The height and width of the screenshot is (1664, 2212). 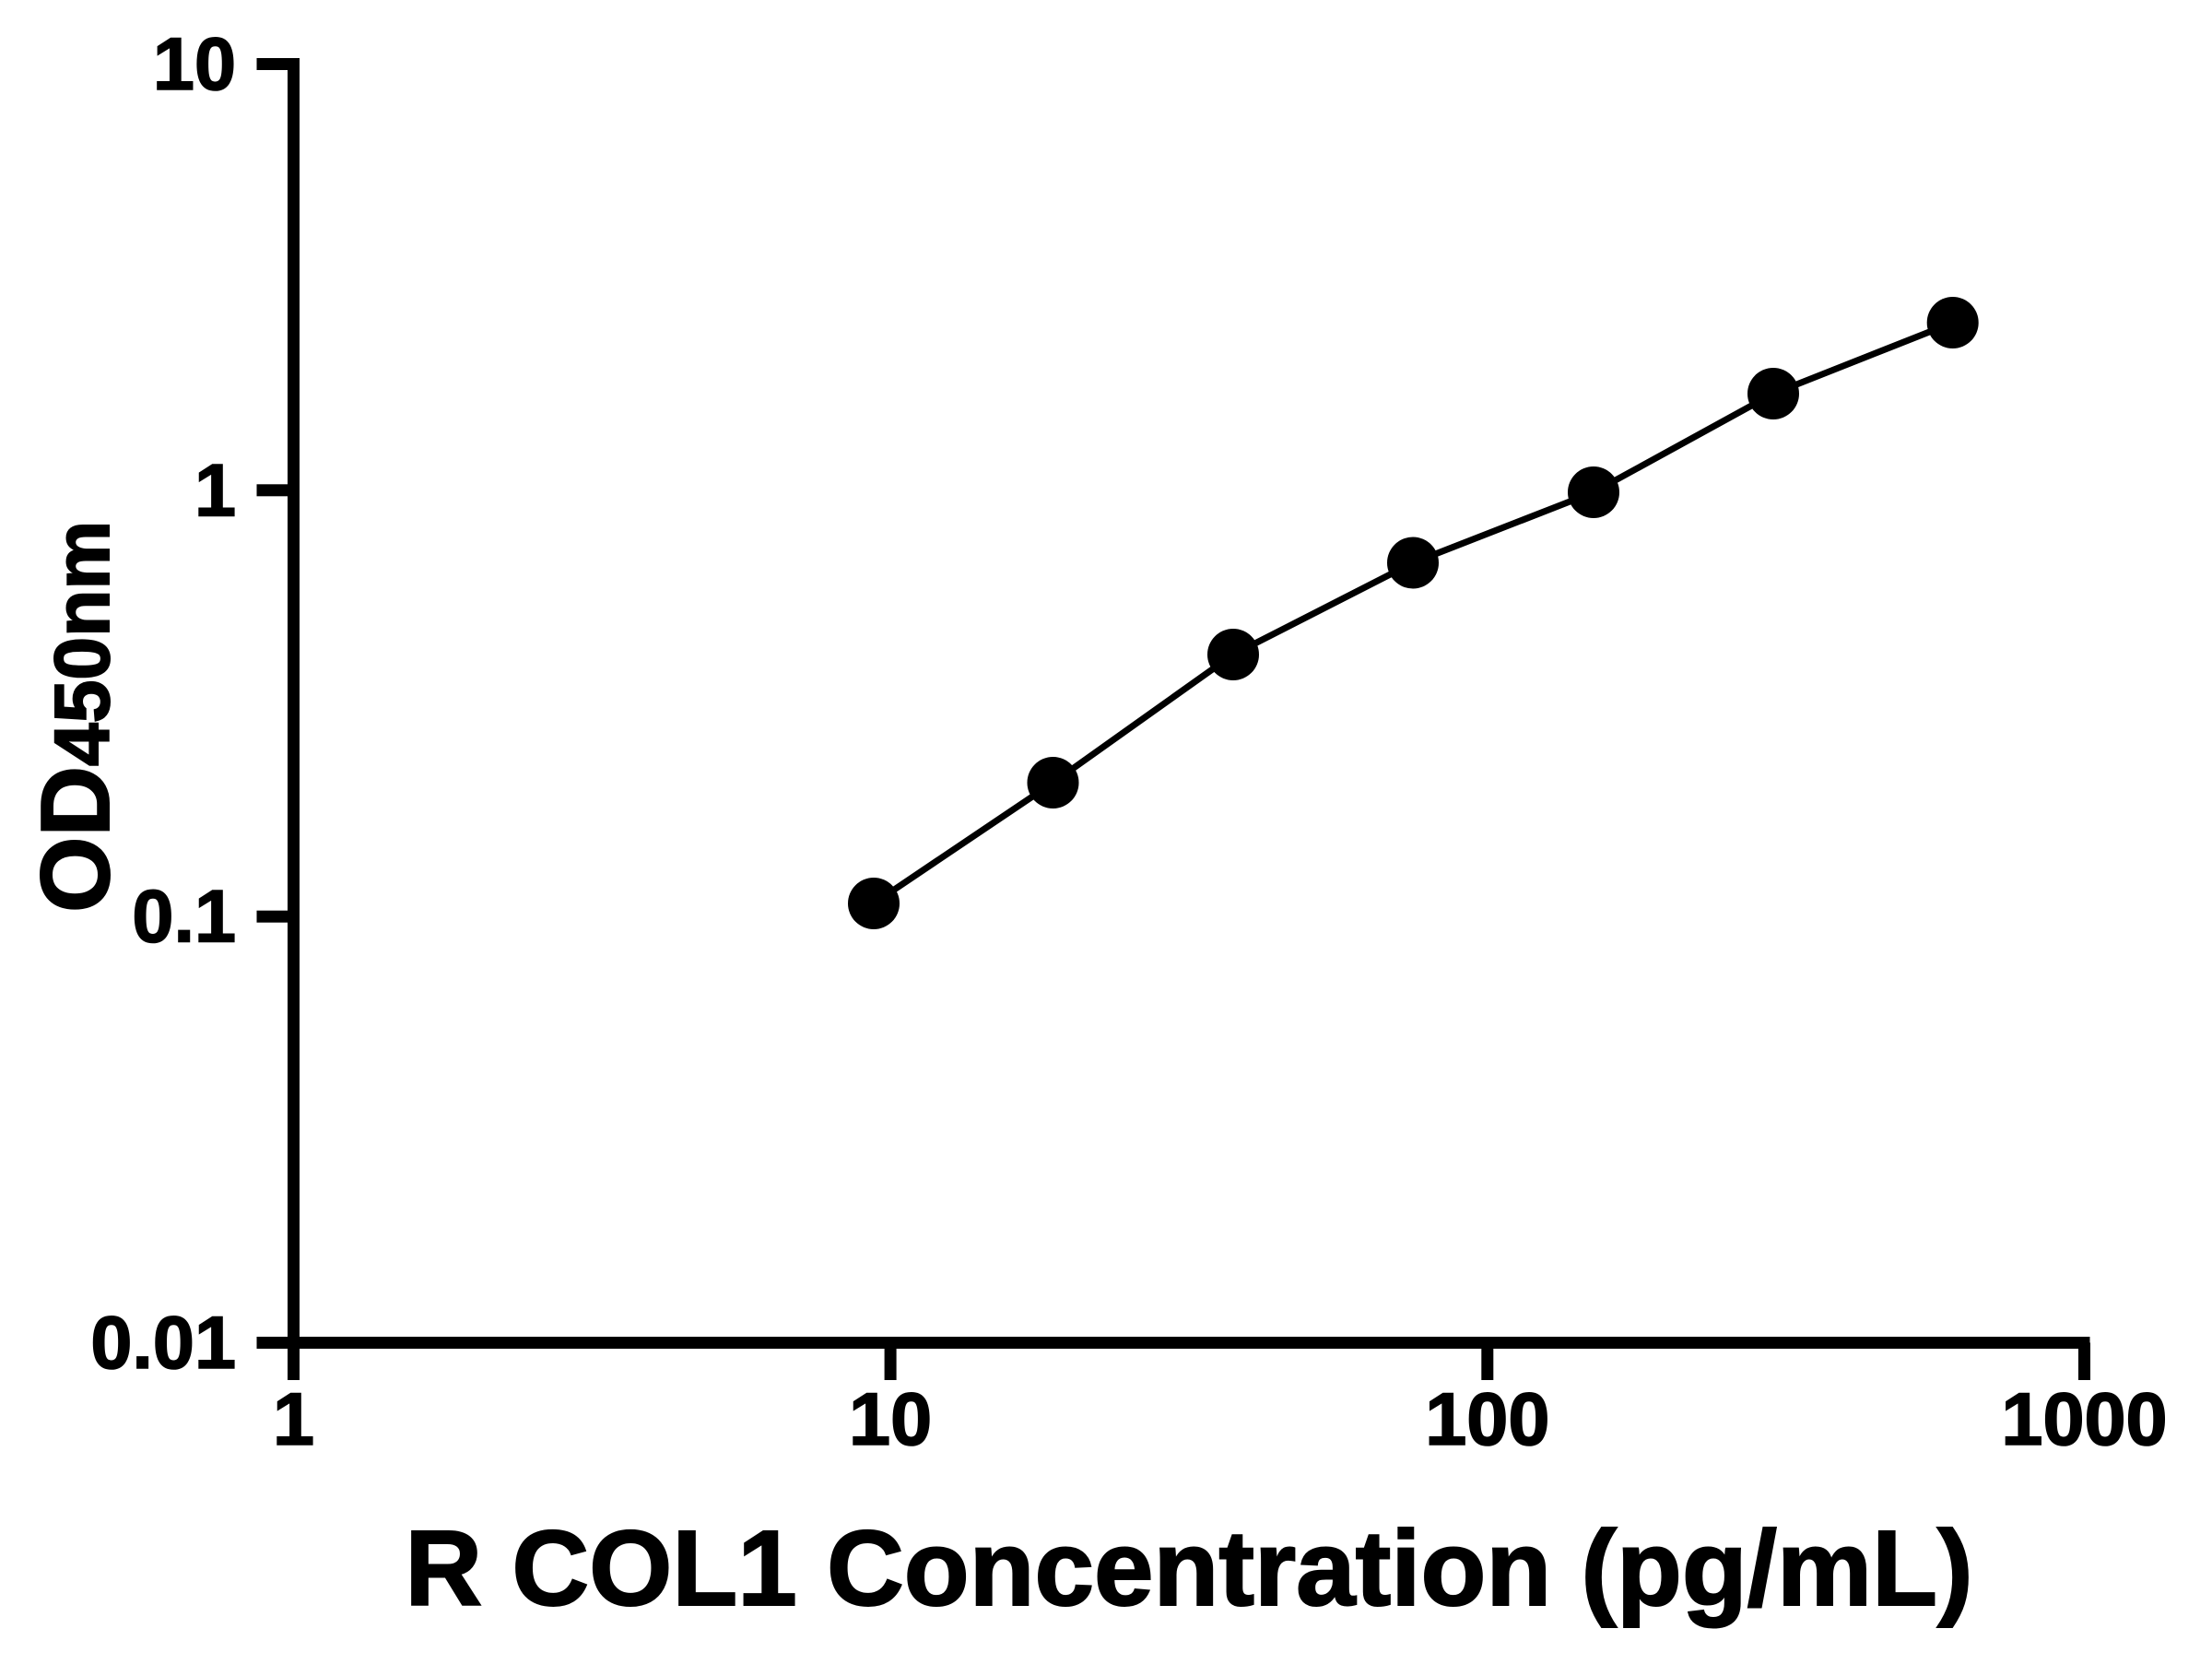 What do you see at coordinates (75, 717) in the screenshot?
I see `svg-text: OD450nm` at bounding box center [75, 717].